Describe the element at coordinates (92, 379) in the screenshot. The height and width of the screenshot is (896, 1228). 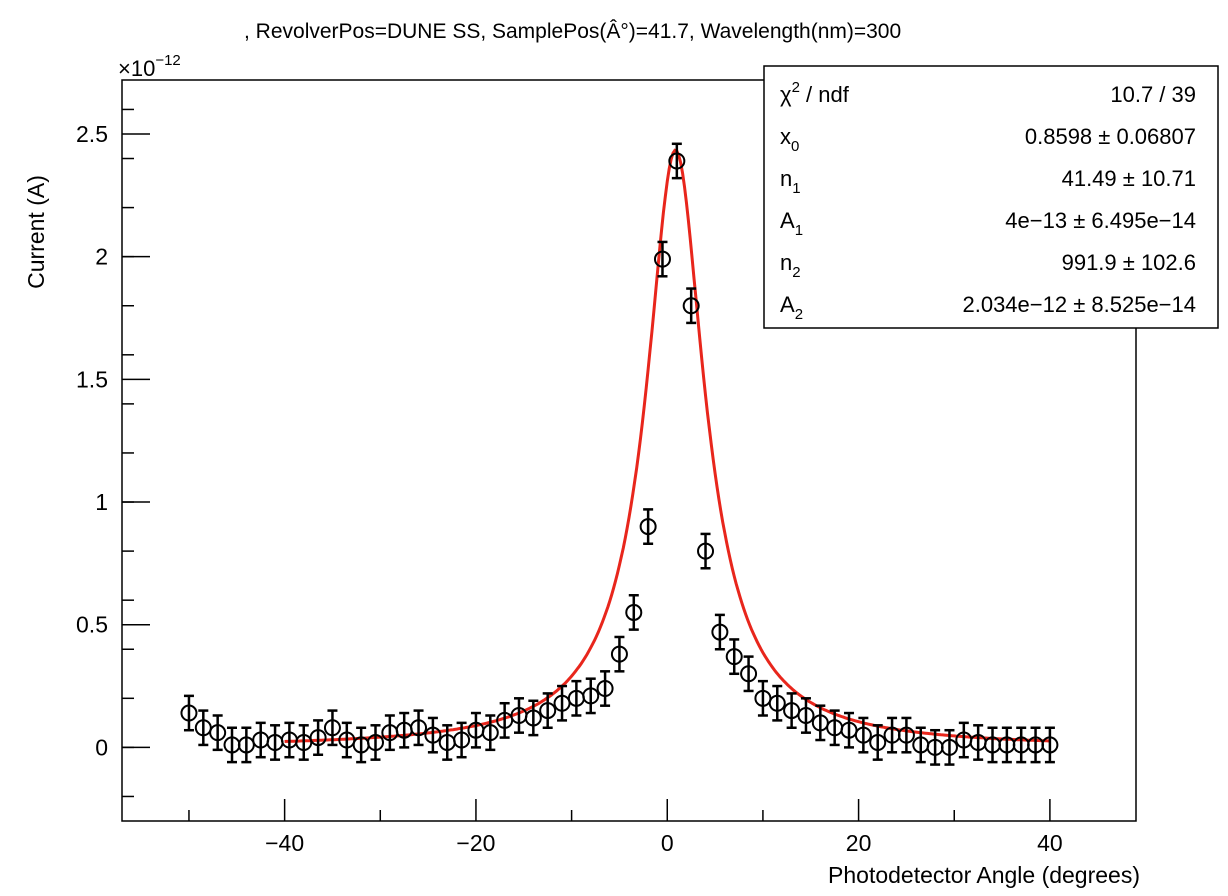
I see `y-tick-label: 1.5` at that location.